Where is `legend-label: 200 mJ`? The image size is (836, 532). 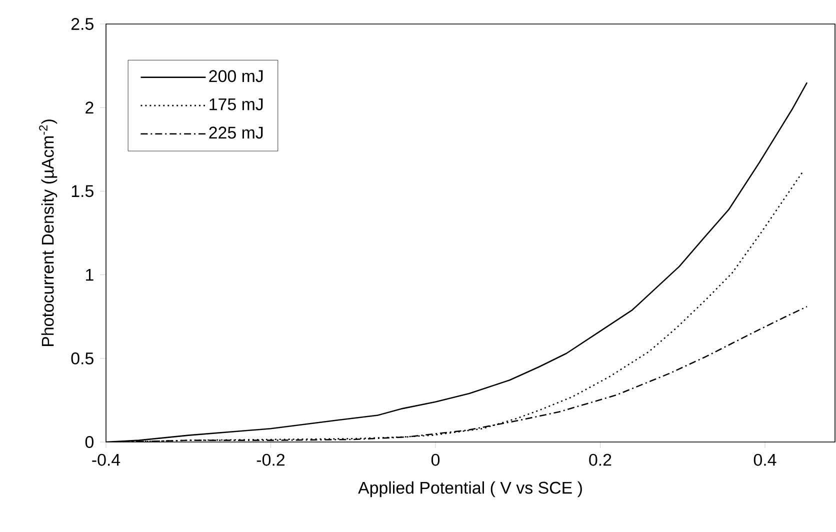 legend-label: 200 mJ is located at coordinates (236, 76).